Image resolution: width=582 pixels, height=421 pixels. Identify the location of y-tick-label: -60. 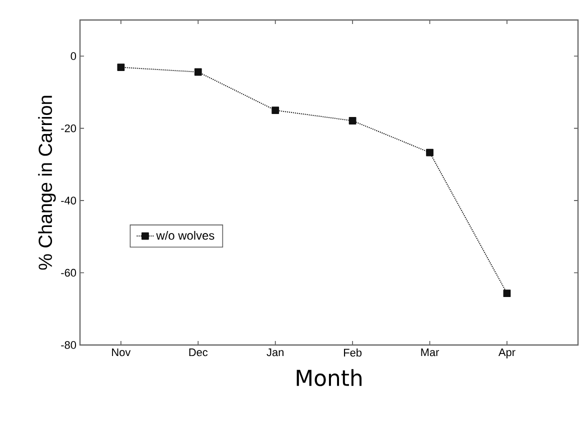
(68, 272).